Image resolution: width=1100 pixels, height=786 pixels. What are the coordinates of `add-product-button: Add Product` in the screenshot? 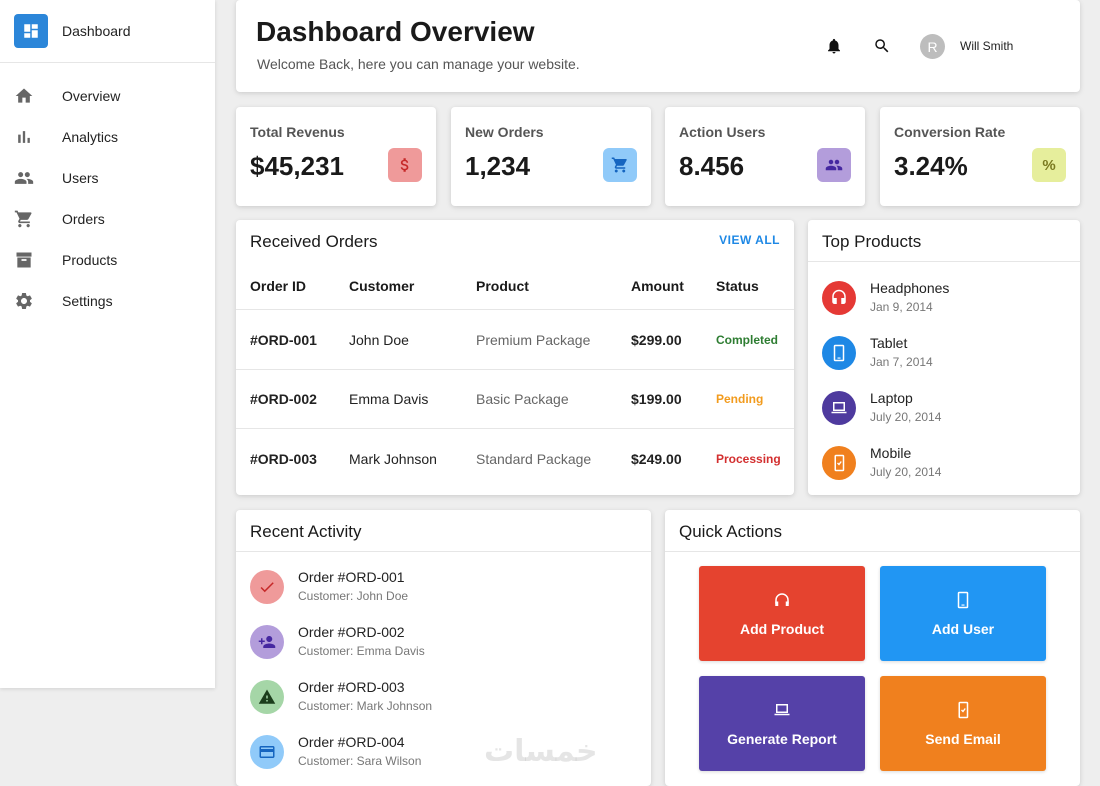 It's located at (782, 613).